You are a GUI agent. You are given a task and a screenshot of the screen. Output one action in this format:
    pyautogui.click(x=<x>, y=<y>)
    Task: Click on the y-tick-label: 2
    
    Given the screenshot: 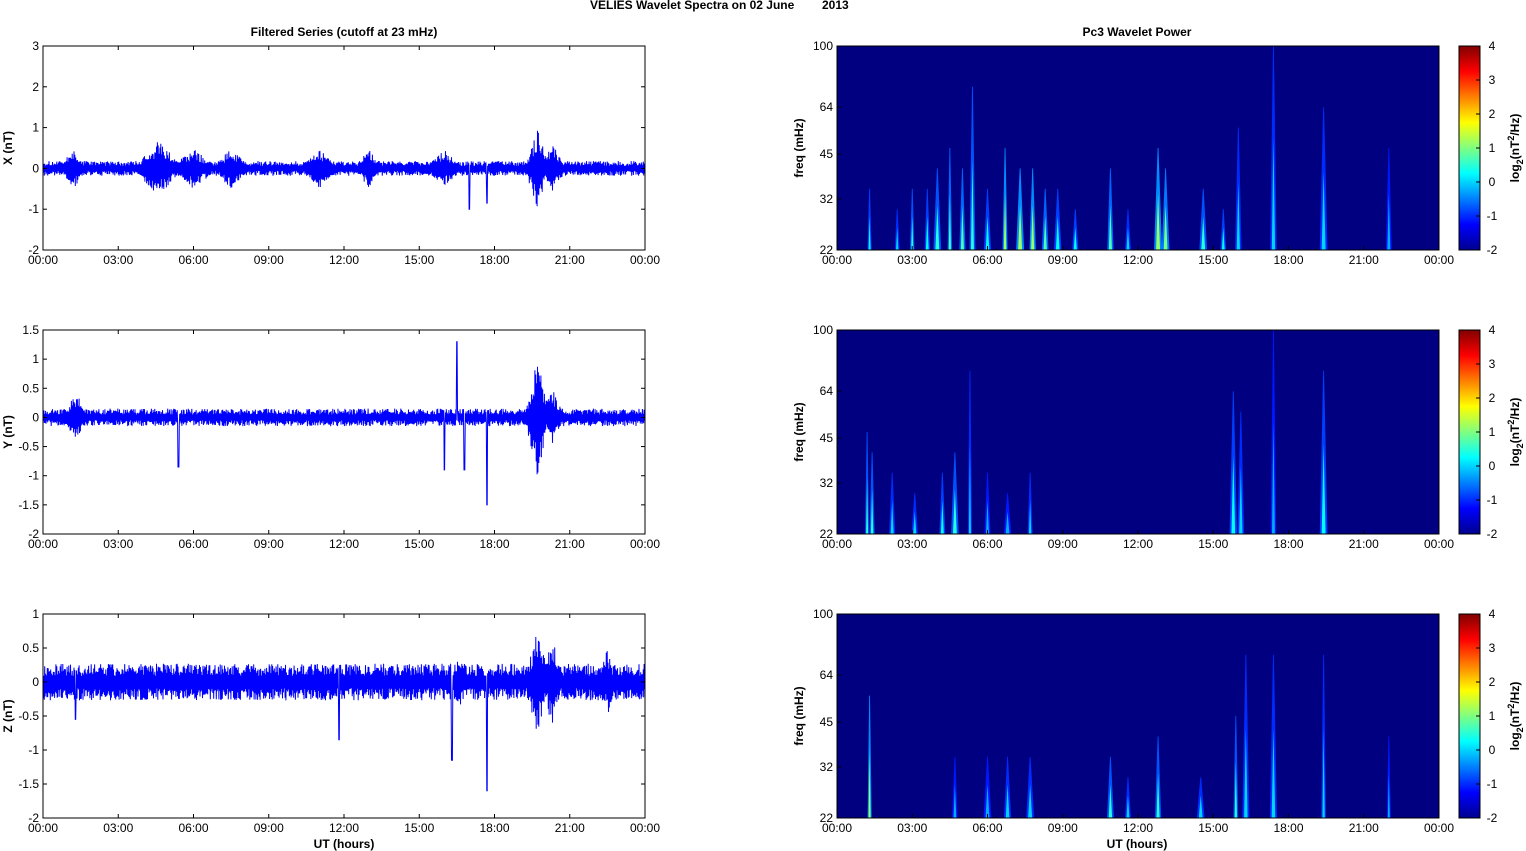 What is the action you would take?
    pyautogui.click(x=35, y=87)
    